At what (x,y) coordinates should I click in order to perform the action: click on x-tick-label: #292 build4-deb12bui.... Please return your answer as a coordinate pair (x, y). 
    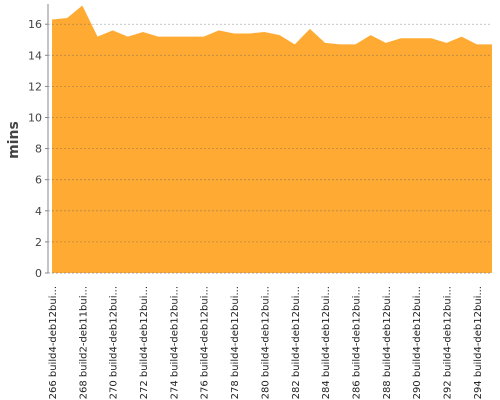
    Looking at the image, I should click on (447, 343).